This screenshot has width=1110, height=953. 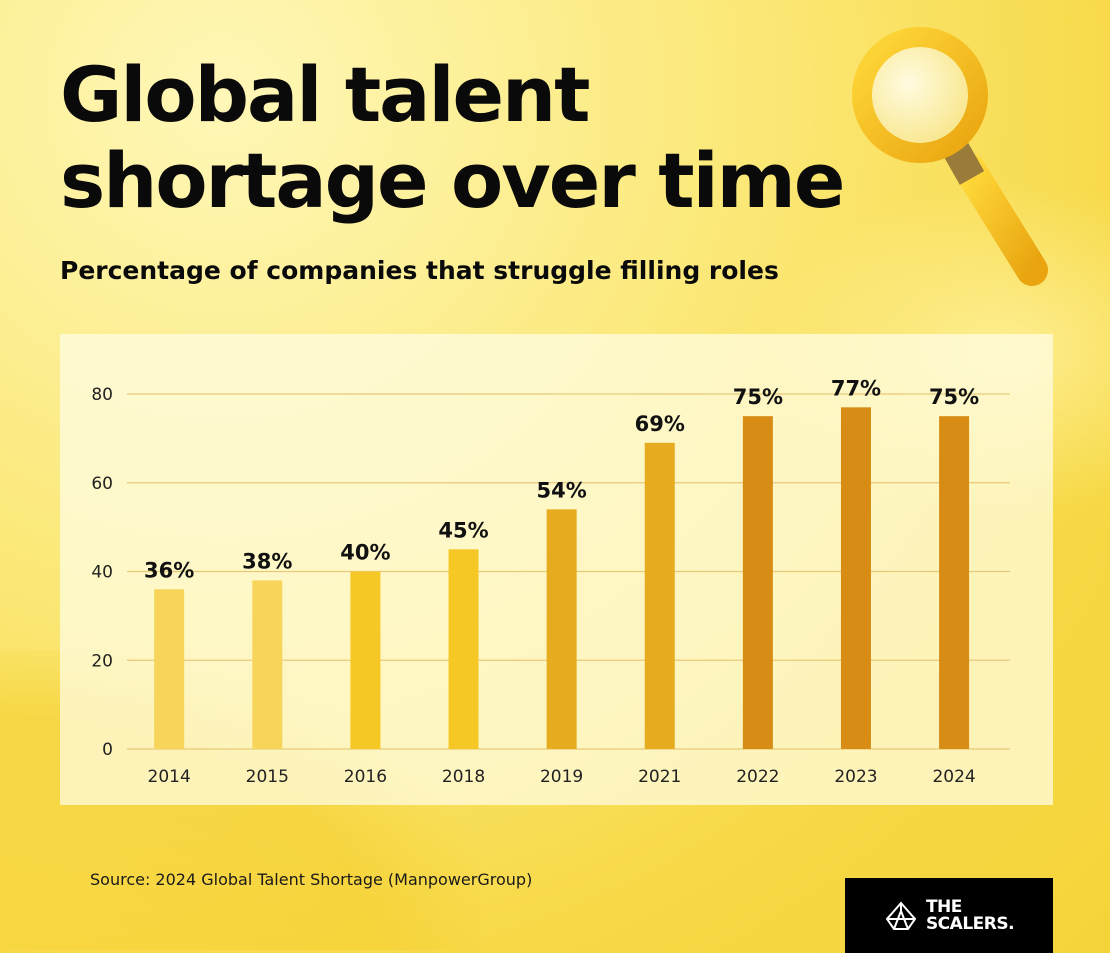 I want to click on y-tick-label: 20, so click(x=102, y=661).